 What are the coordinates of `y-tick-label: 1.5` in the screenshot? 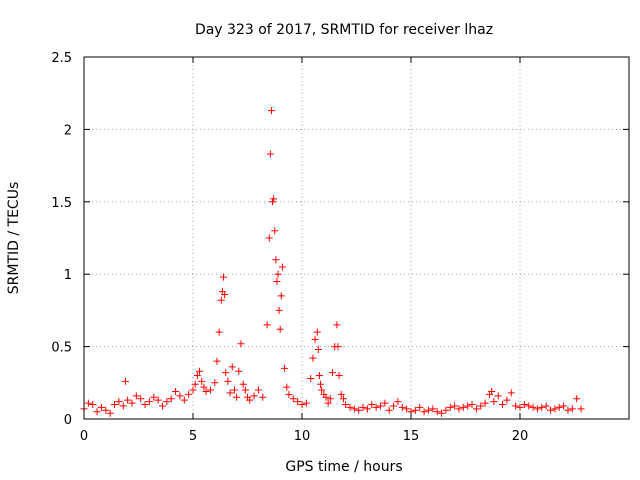 It's located at (61, 203).